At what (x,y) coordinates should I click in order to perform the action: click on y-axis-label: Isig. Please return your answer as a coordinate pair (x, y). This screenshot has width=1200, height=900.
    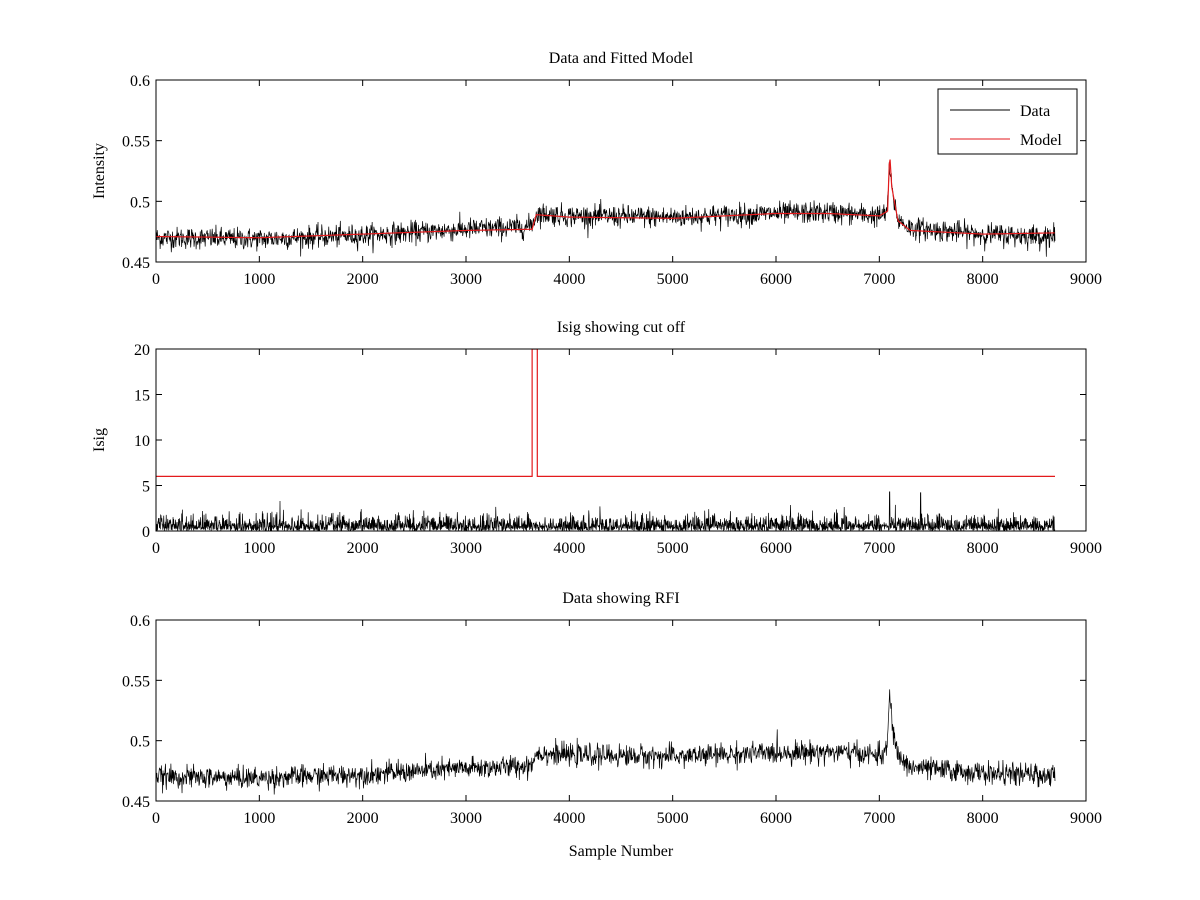
    Looking at the image, I should click on (99, 440).